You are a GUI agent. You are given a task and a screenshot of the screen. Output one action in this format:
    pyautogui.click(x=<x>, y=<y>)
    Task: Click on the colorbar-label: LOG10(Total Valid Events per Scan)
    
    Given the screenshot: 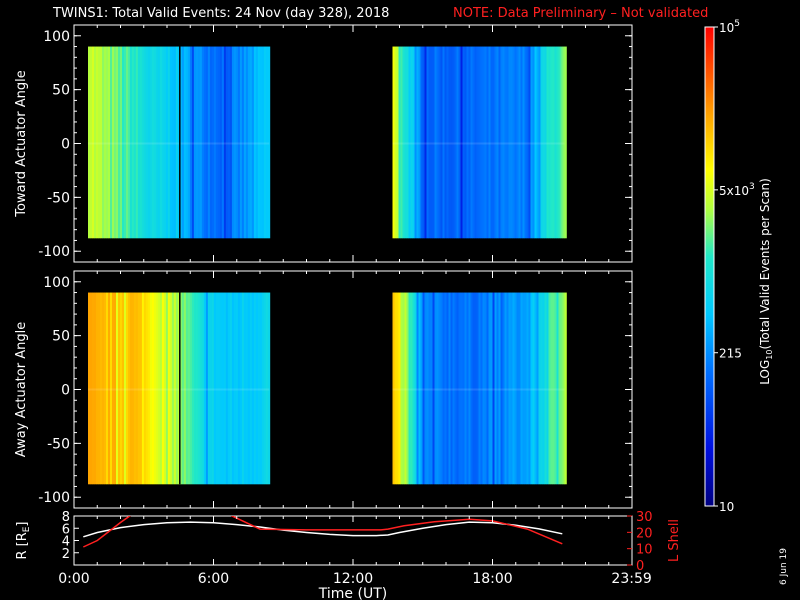 What is the action you would take?
    pyautogui.click(x=766, y=281)
    